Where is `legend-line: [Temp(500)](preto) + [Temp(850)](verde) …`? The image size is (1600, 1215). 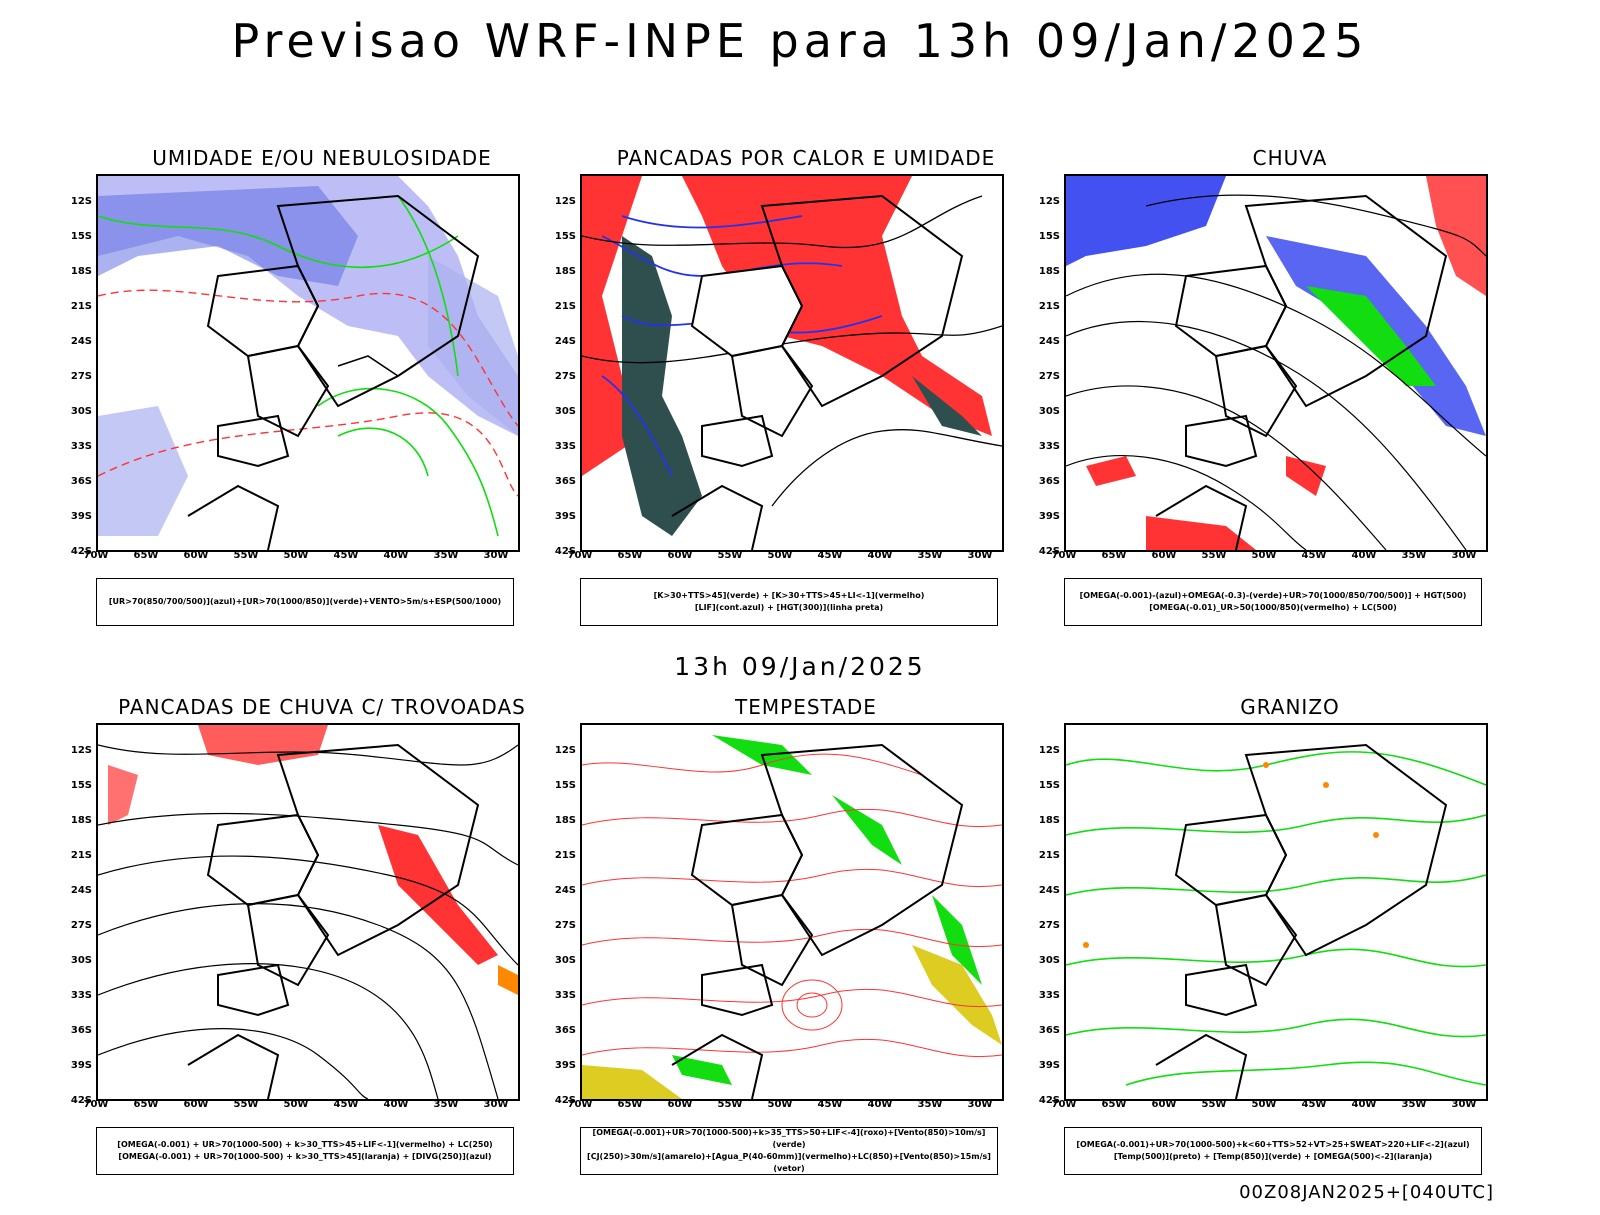
legend-line: [Temp(500)](preto) + [Temp(850)](verde) … is located at coordinates (1273, 1156).